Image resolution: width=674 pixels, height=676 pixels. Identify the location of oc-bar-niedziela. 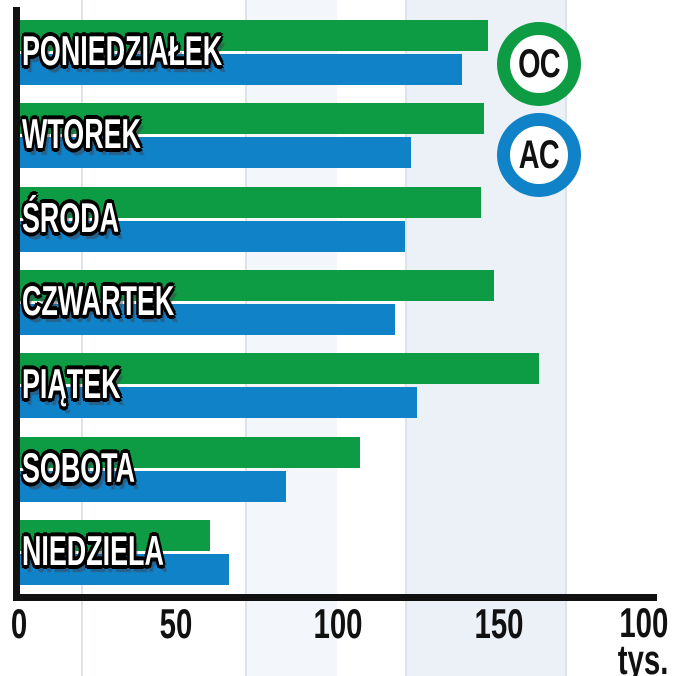
(114, 535).